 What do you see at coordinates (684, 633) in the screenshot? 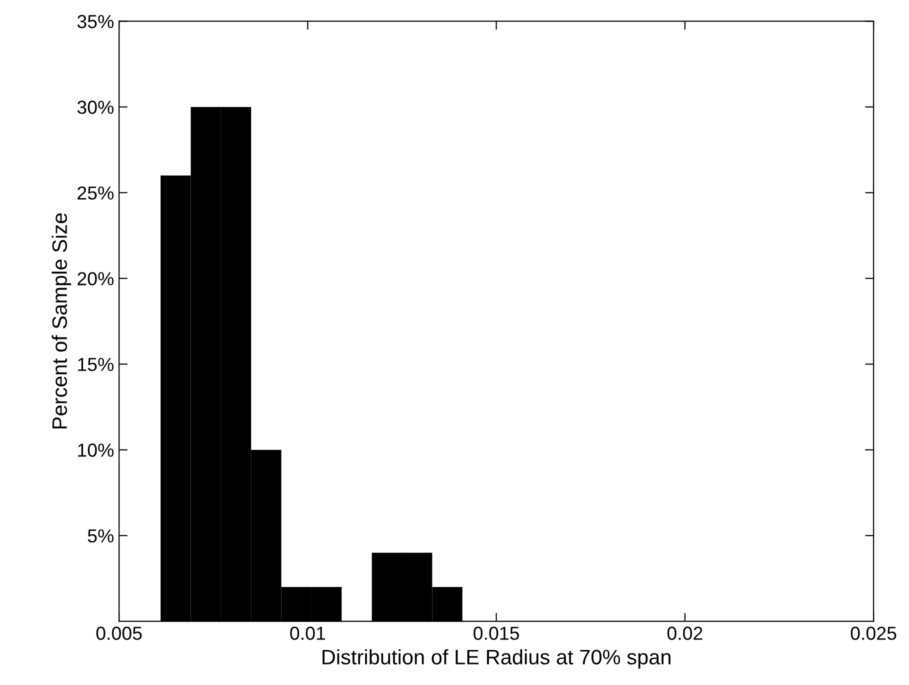
I see `x-tick-label: 0.02` at bounding box center [684, 633].